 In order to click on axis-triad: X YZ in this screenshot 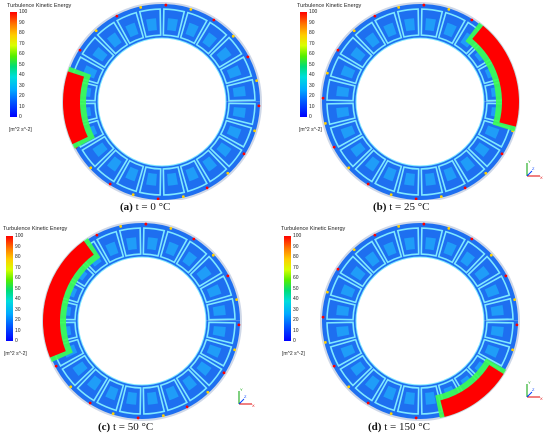, I will do `click(534, 169)`.